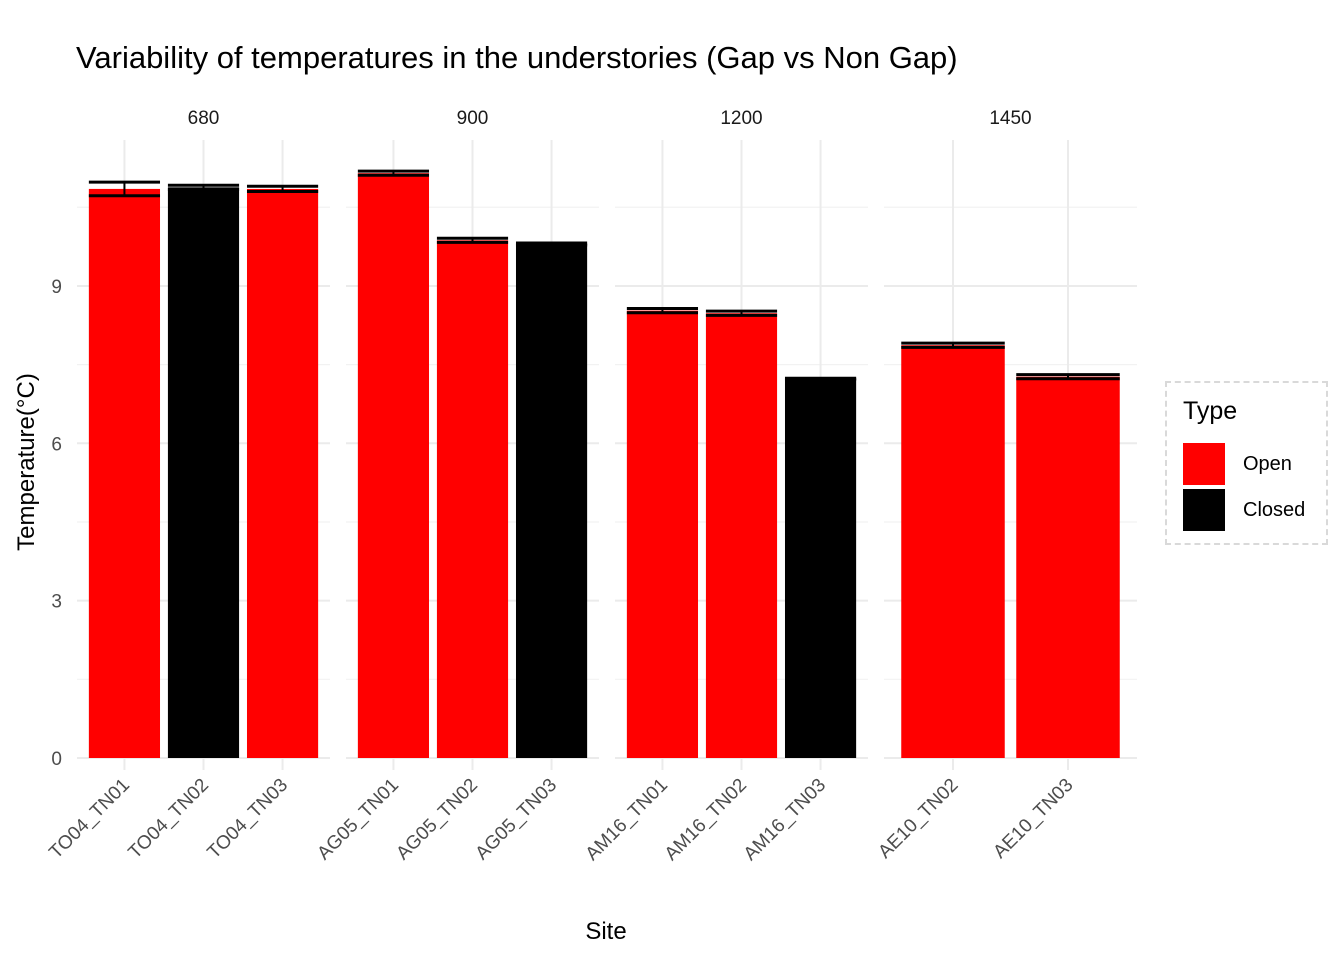  I want to click on bar-ag05-tn02, so click(472, 499).